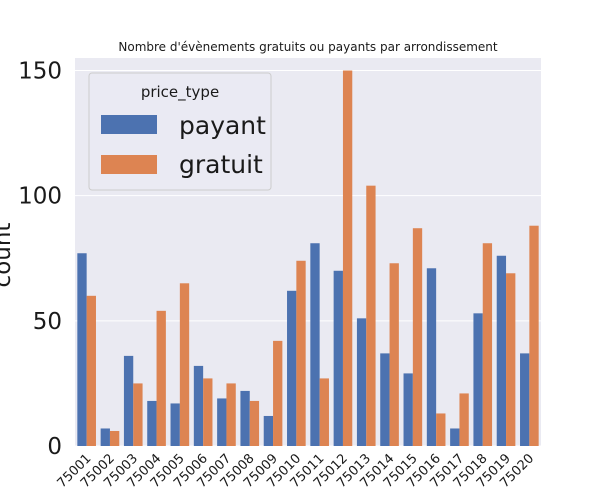  Describe the element at coordinates (222, 125) in the screenshot. I see `legend-label-payant: payant` at that location.